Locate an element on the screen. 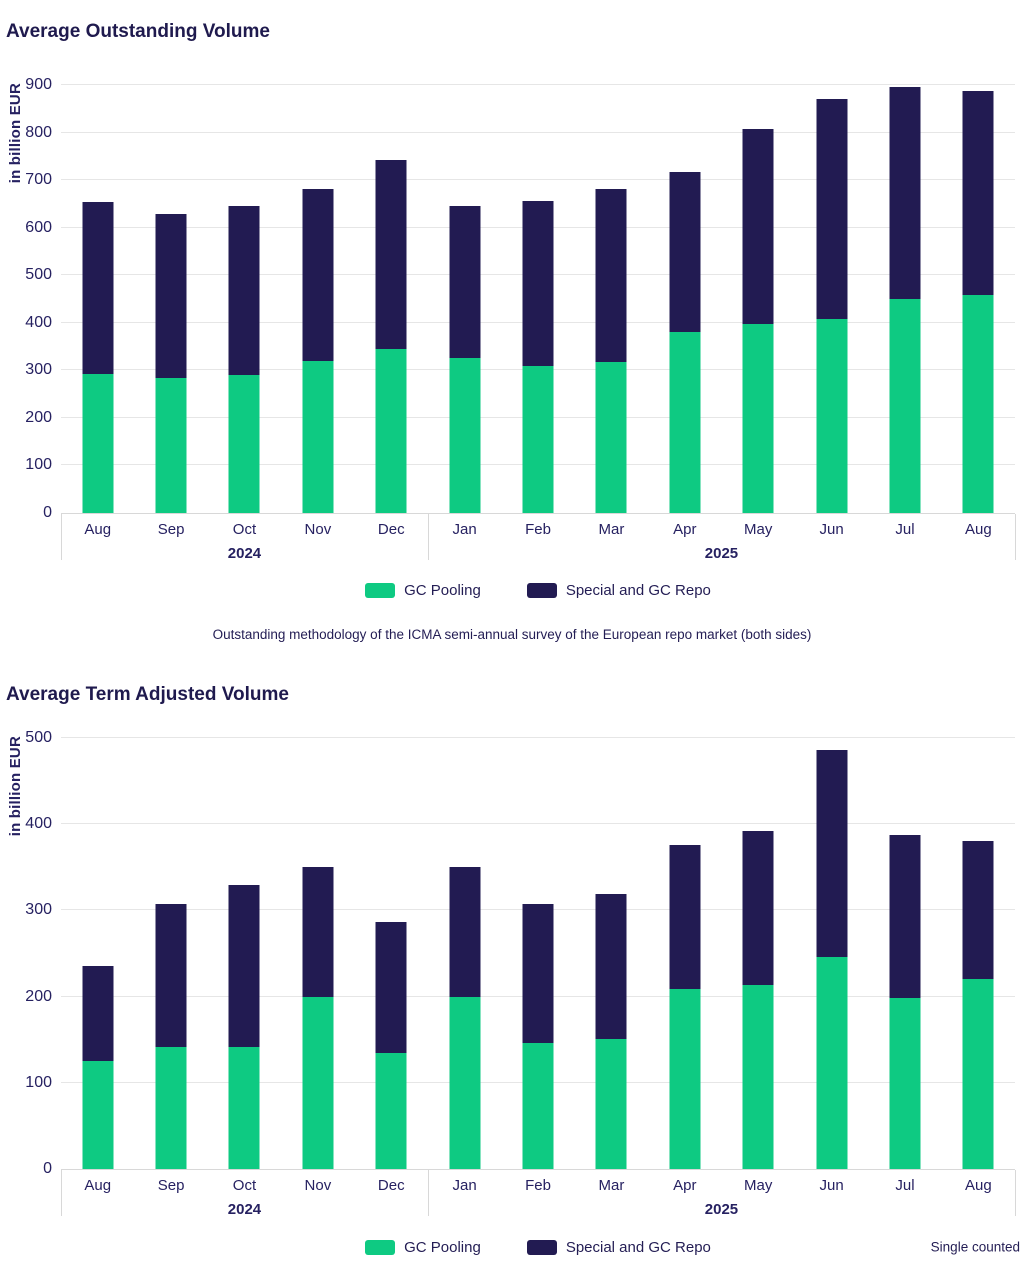 Image resolution: width=1024 pixels, height=1285 pixels. year-label-2025: 2025 is located at coordinates (721, 553).